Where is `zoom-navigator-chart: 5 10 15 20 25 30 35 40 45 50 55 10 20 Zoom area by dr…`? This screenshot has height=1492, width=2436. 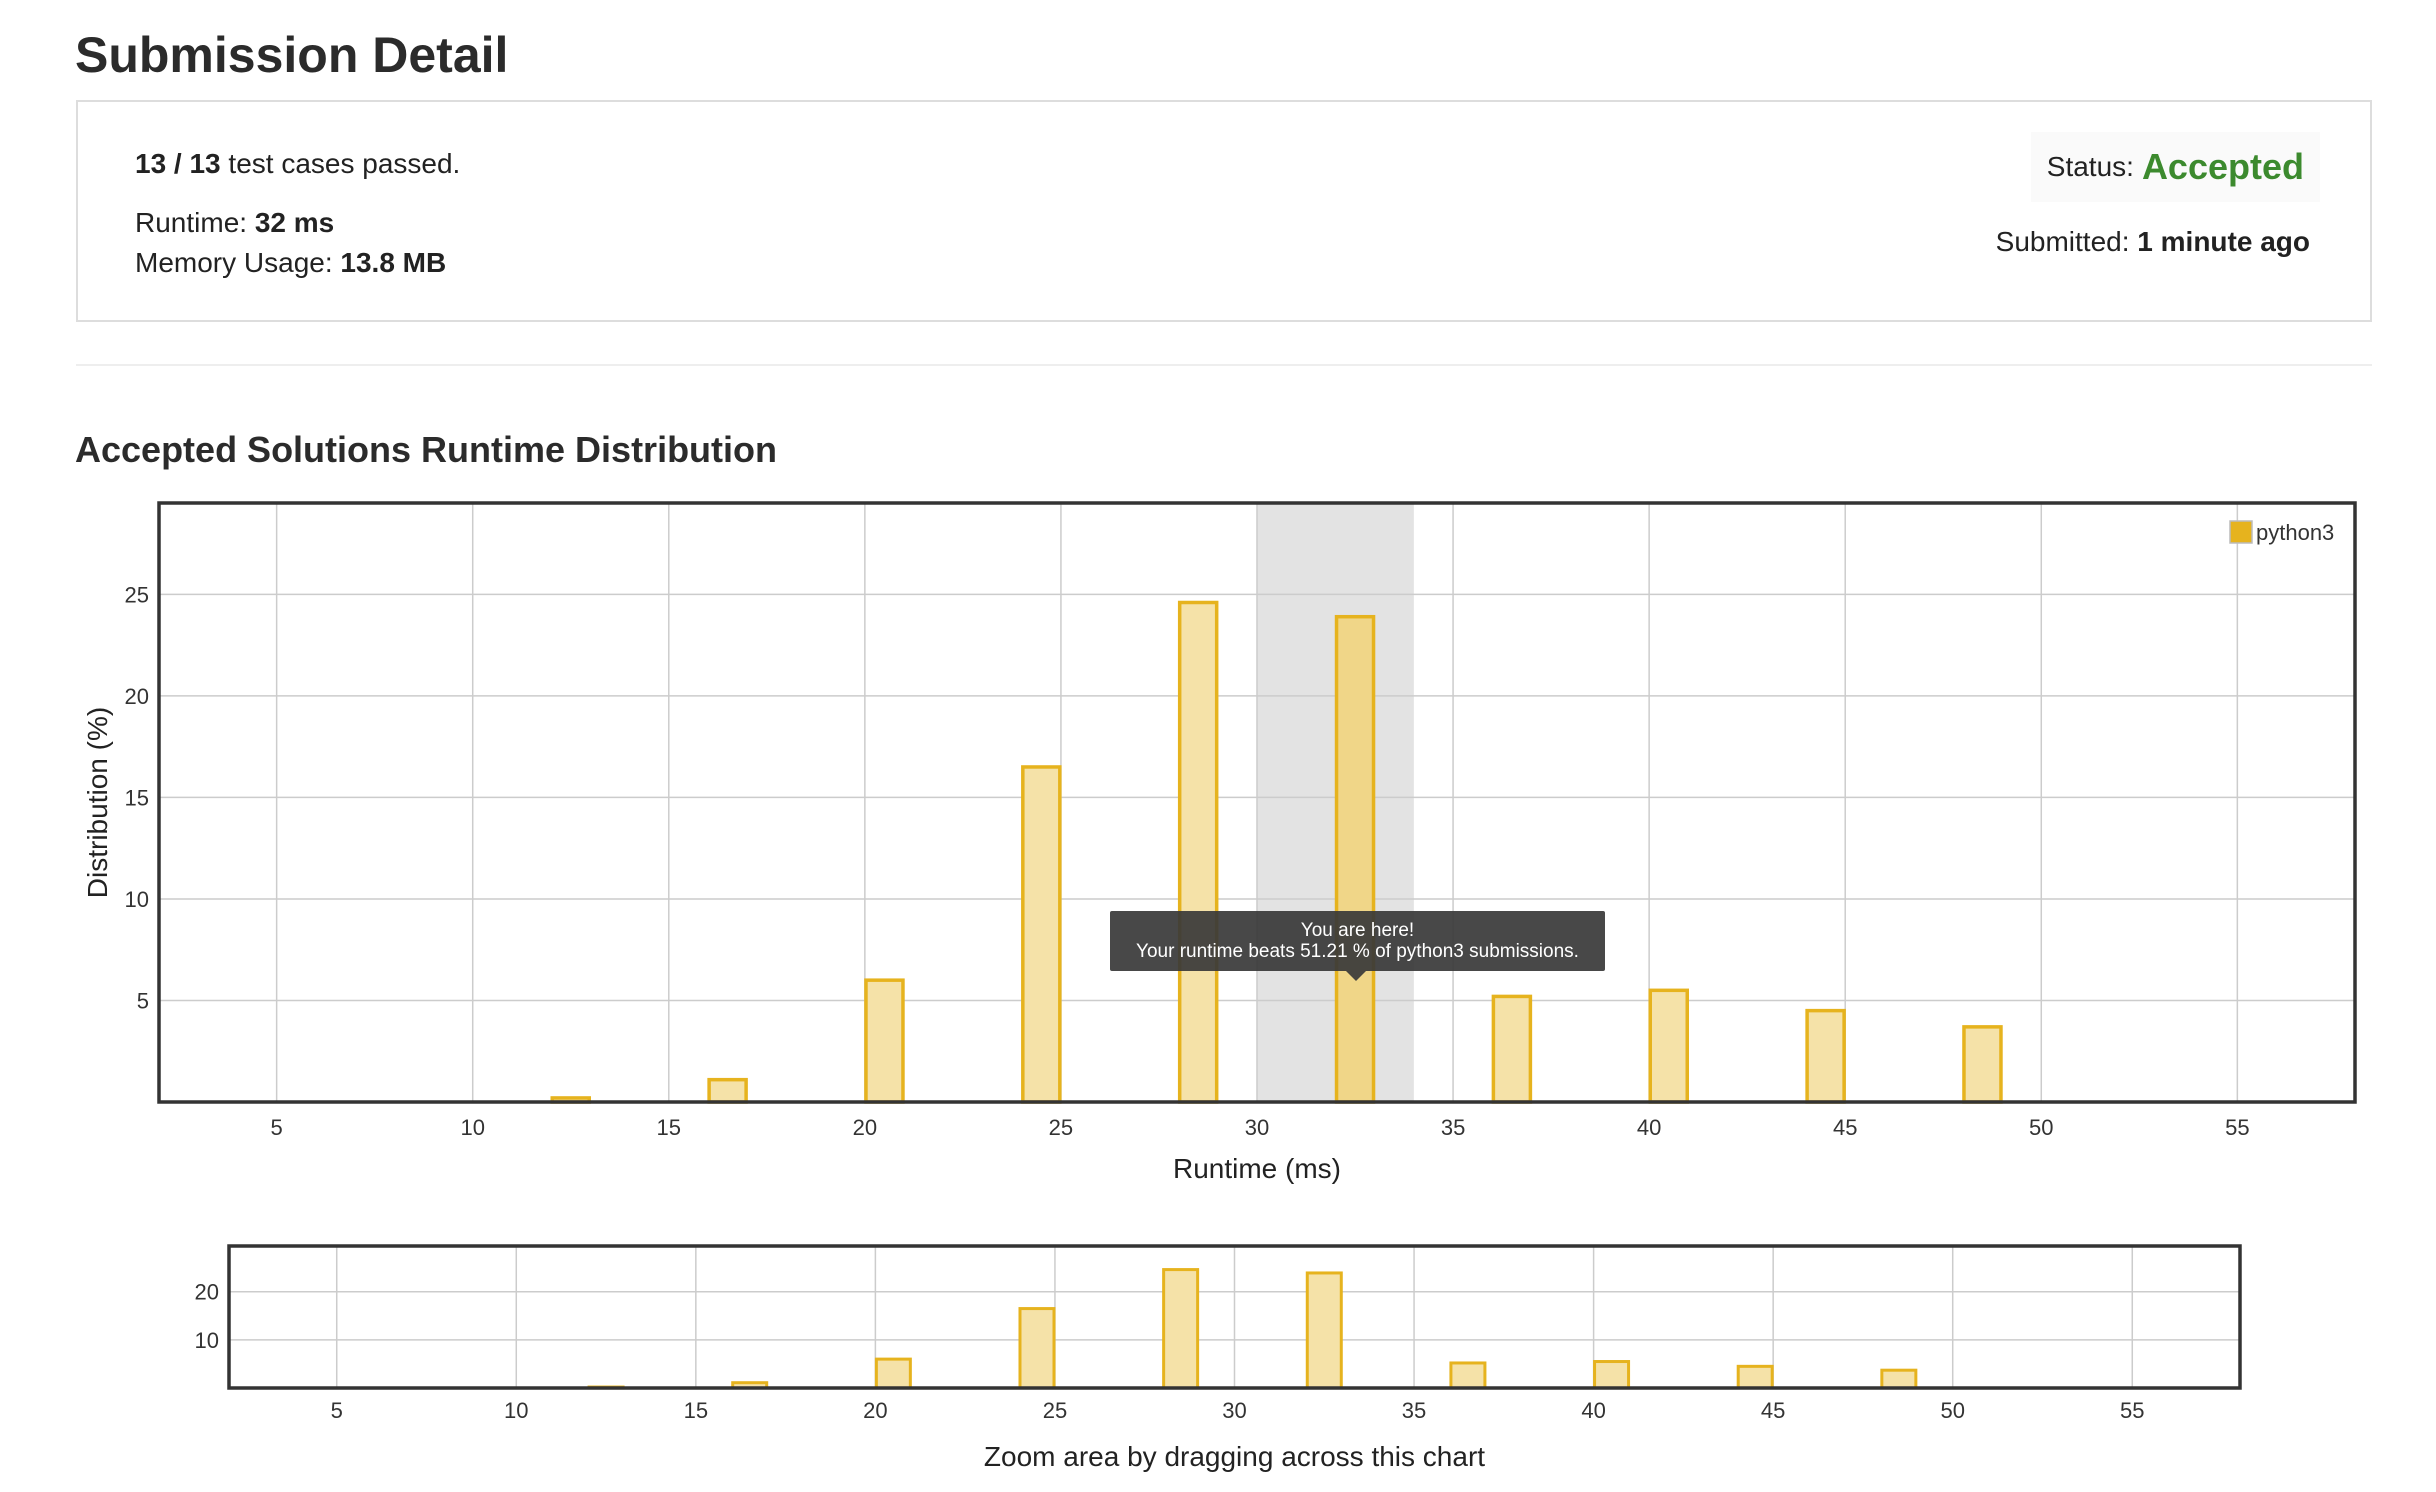 zoom-navigator-chart: 5 10 15 20 25 30 35 40 45 50 55 10 20 Zoom area by dr… is located at coordinates (1218, 1358).